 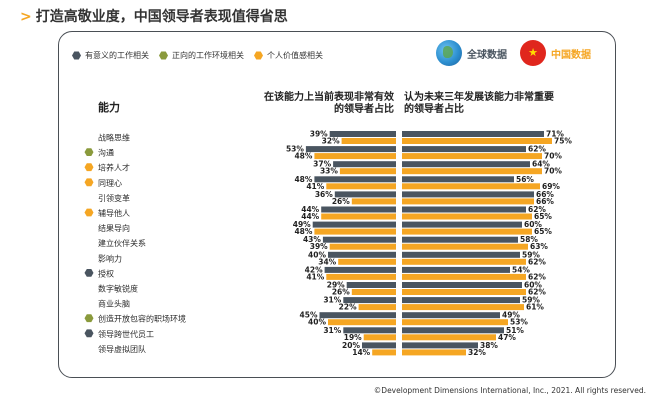 I want to click on row-label: 培养人才, so click(x=114, y=168).